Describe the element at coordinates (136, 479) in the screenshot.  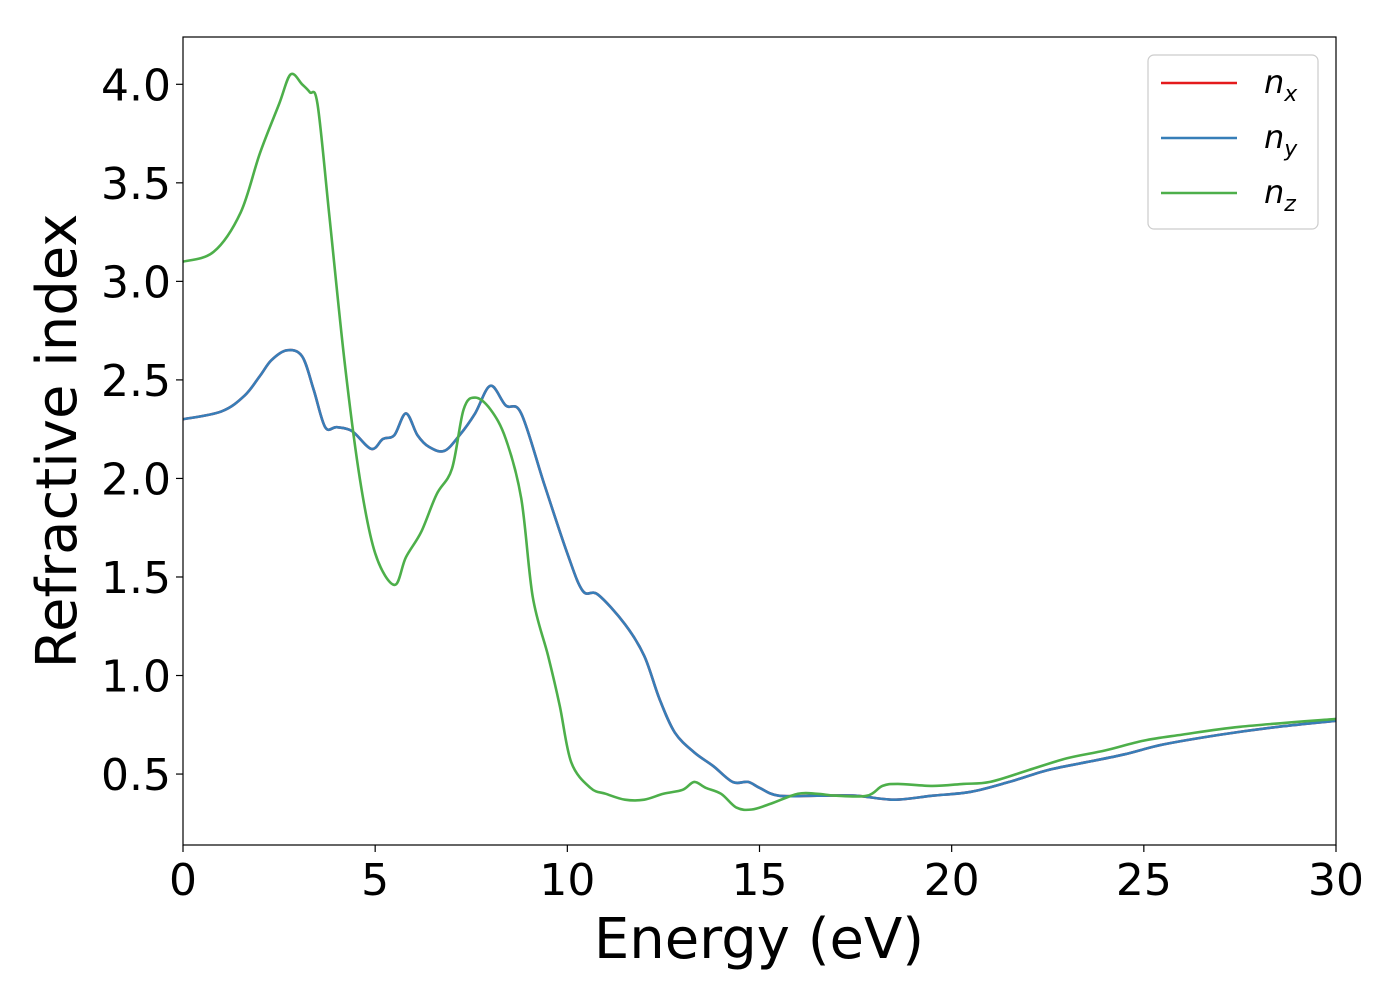
I see `y-tick-label: 2.0` at that location.